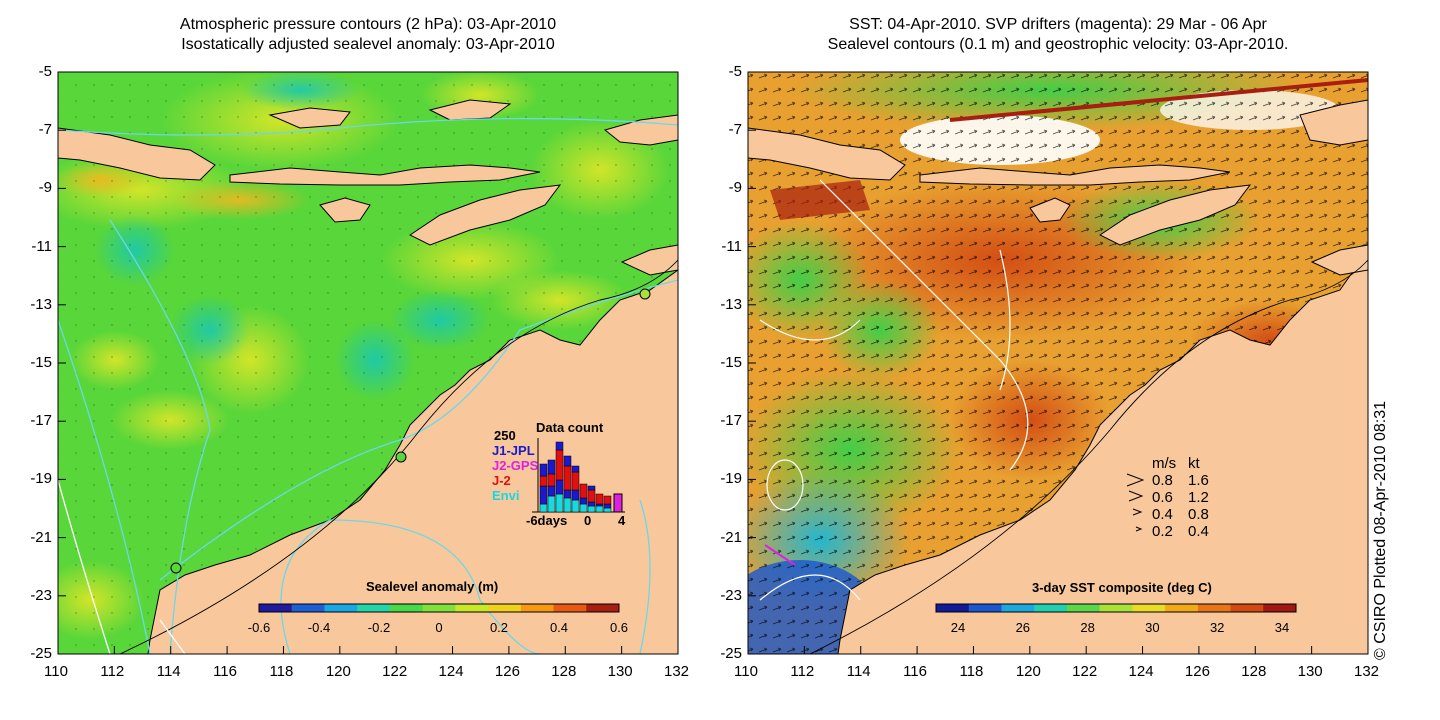 This screenshot has height=720, width=1440. I want to click on left-y-tick-label: -19, so click(41, 479).